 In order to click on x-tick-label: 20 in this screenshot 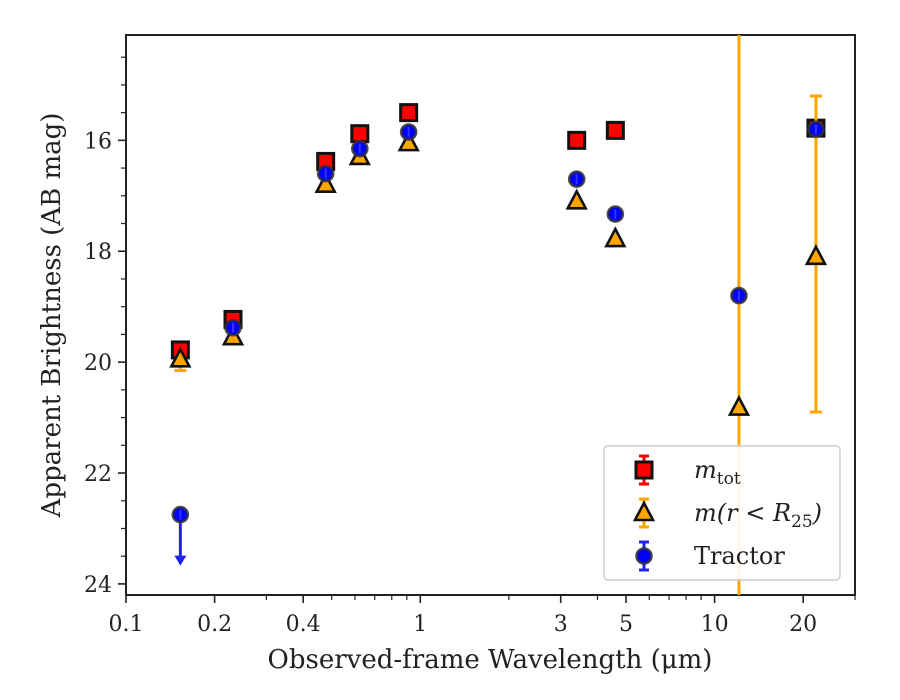, I will do `click(803, 624)`.